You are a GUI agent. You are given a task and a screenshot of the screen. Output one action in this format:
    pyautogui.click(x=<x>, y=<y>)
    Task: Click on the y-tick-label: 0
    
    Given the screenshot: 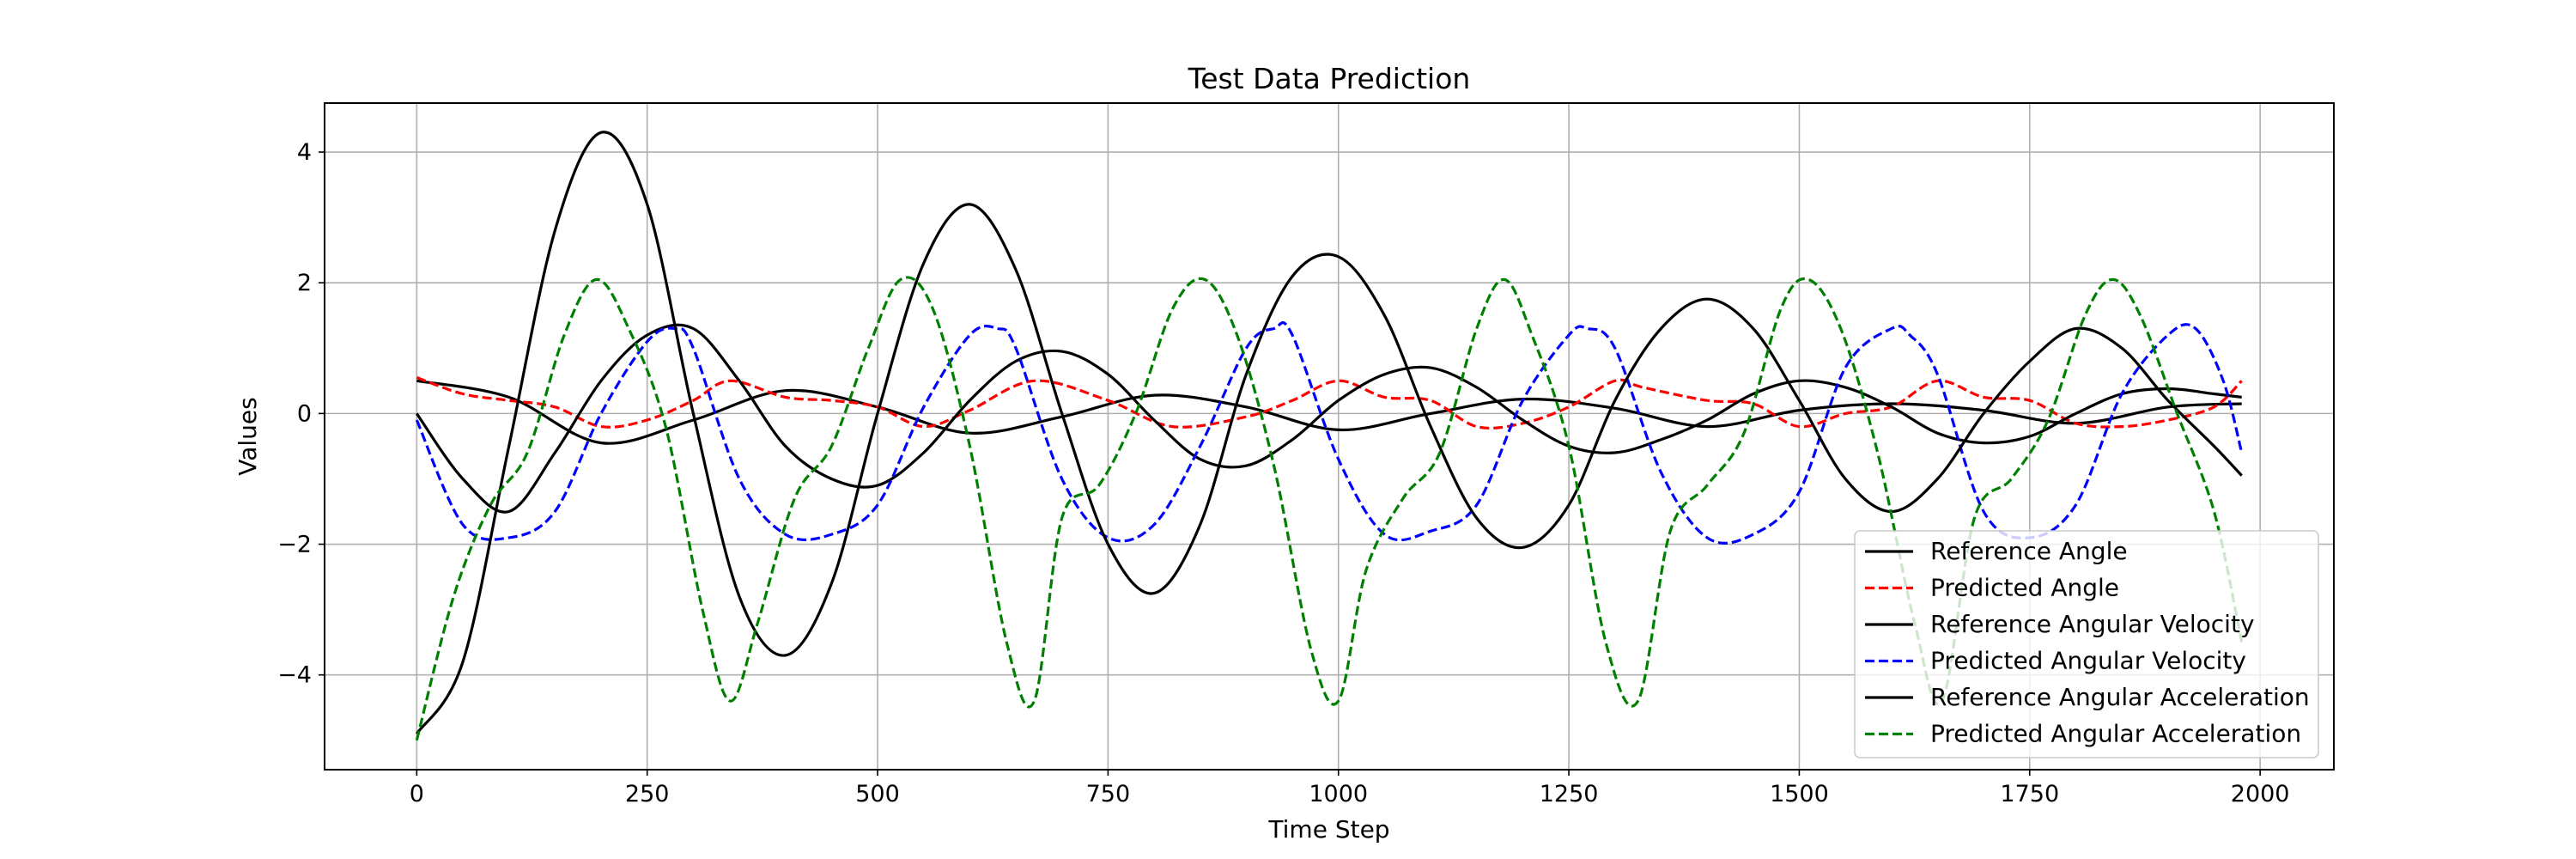 What is the action you would take?
    pyautogui.click(x=304, y=413)
    